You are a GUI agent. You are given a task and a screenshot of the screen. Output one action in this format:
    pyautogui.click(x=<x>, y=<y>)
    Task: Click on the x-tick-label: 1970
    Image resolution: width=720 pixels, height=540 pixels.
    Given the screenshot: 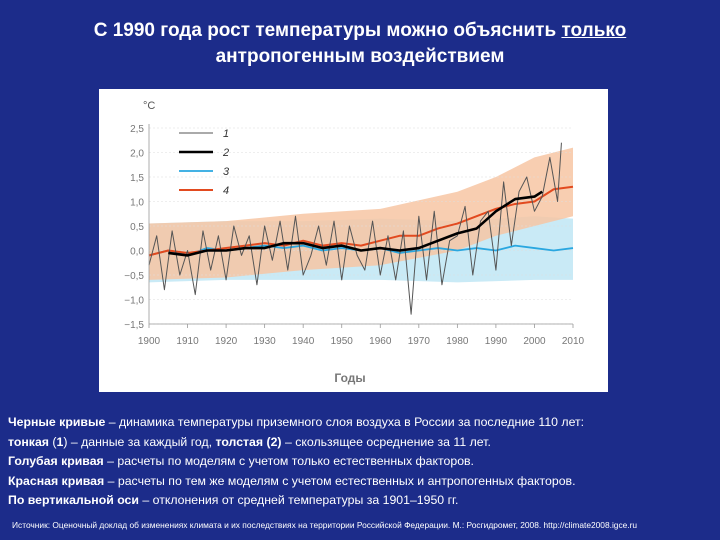 What is the action you would take?
    pyautogui.click(x=419, y=341)
    